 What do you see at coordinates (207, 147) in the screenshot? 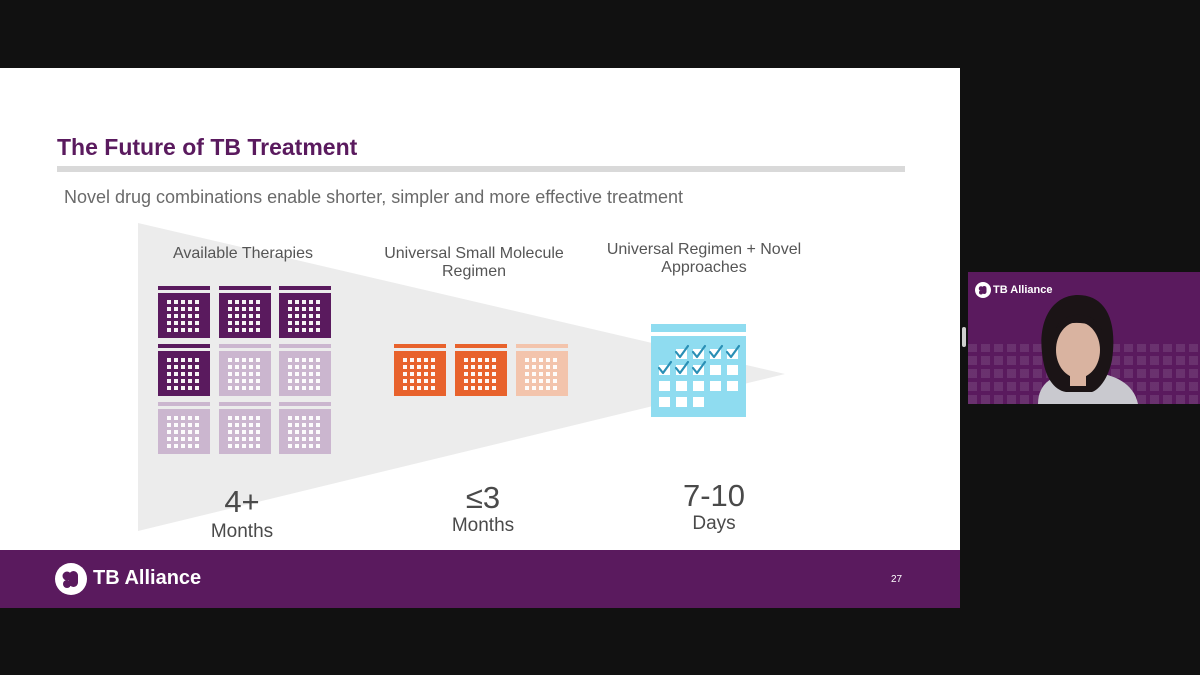
I see `slide-title: The Future of TB Treatment` at bounding box center [207, 147].